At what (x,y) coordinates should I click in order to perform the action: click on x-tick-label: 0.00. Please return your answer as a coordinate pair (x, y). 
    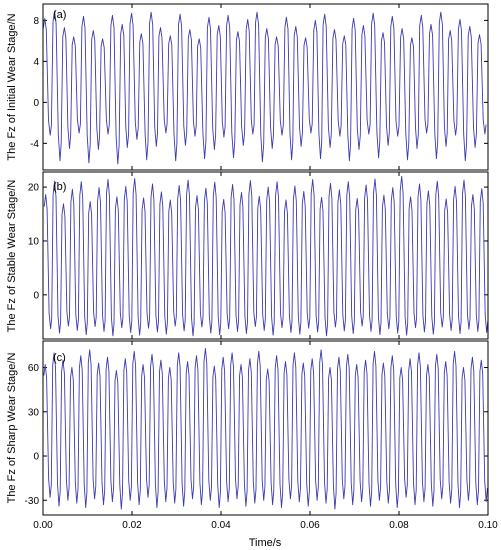
    Looking at the image, I should click on (43, 525).